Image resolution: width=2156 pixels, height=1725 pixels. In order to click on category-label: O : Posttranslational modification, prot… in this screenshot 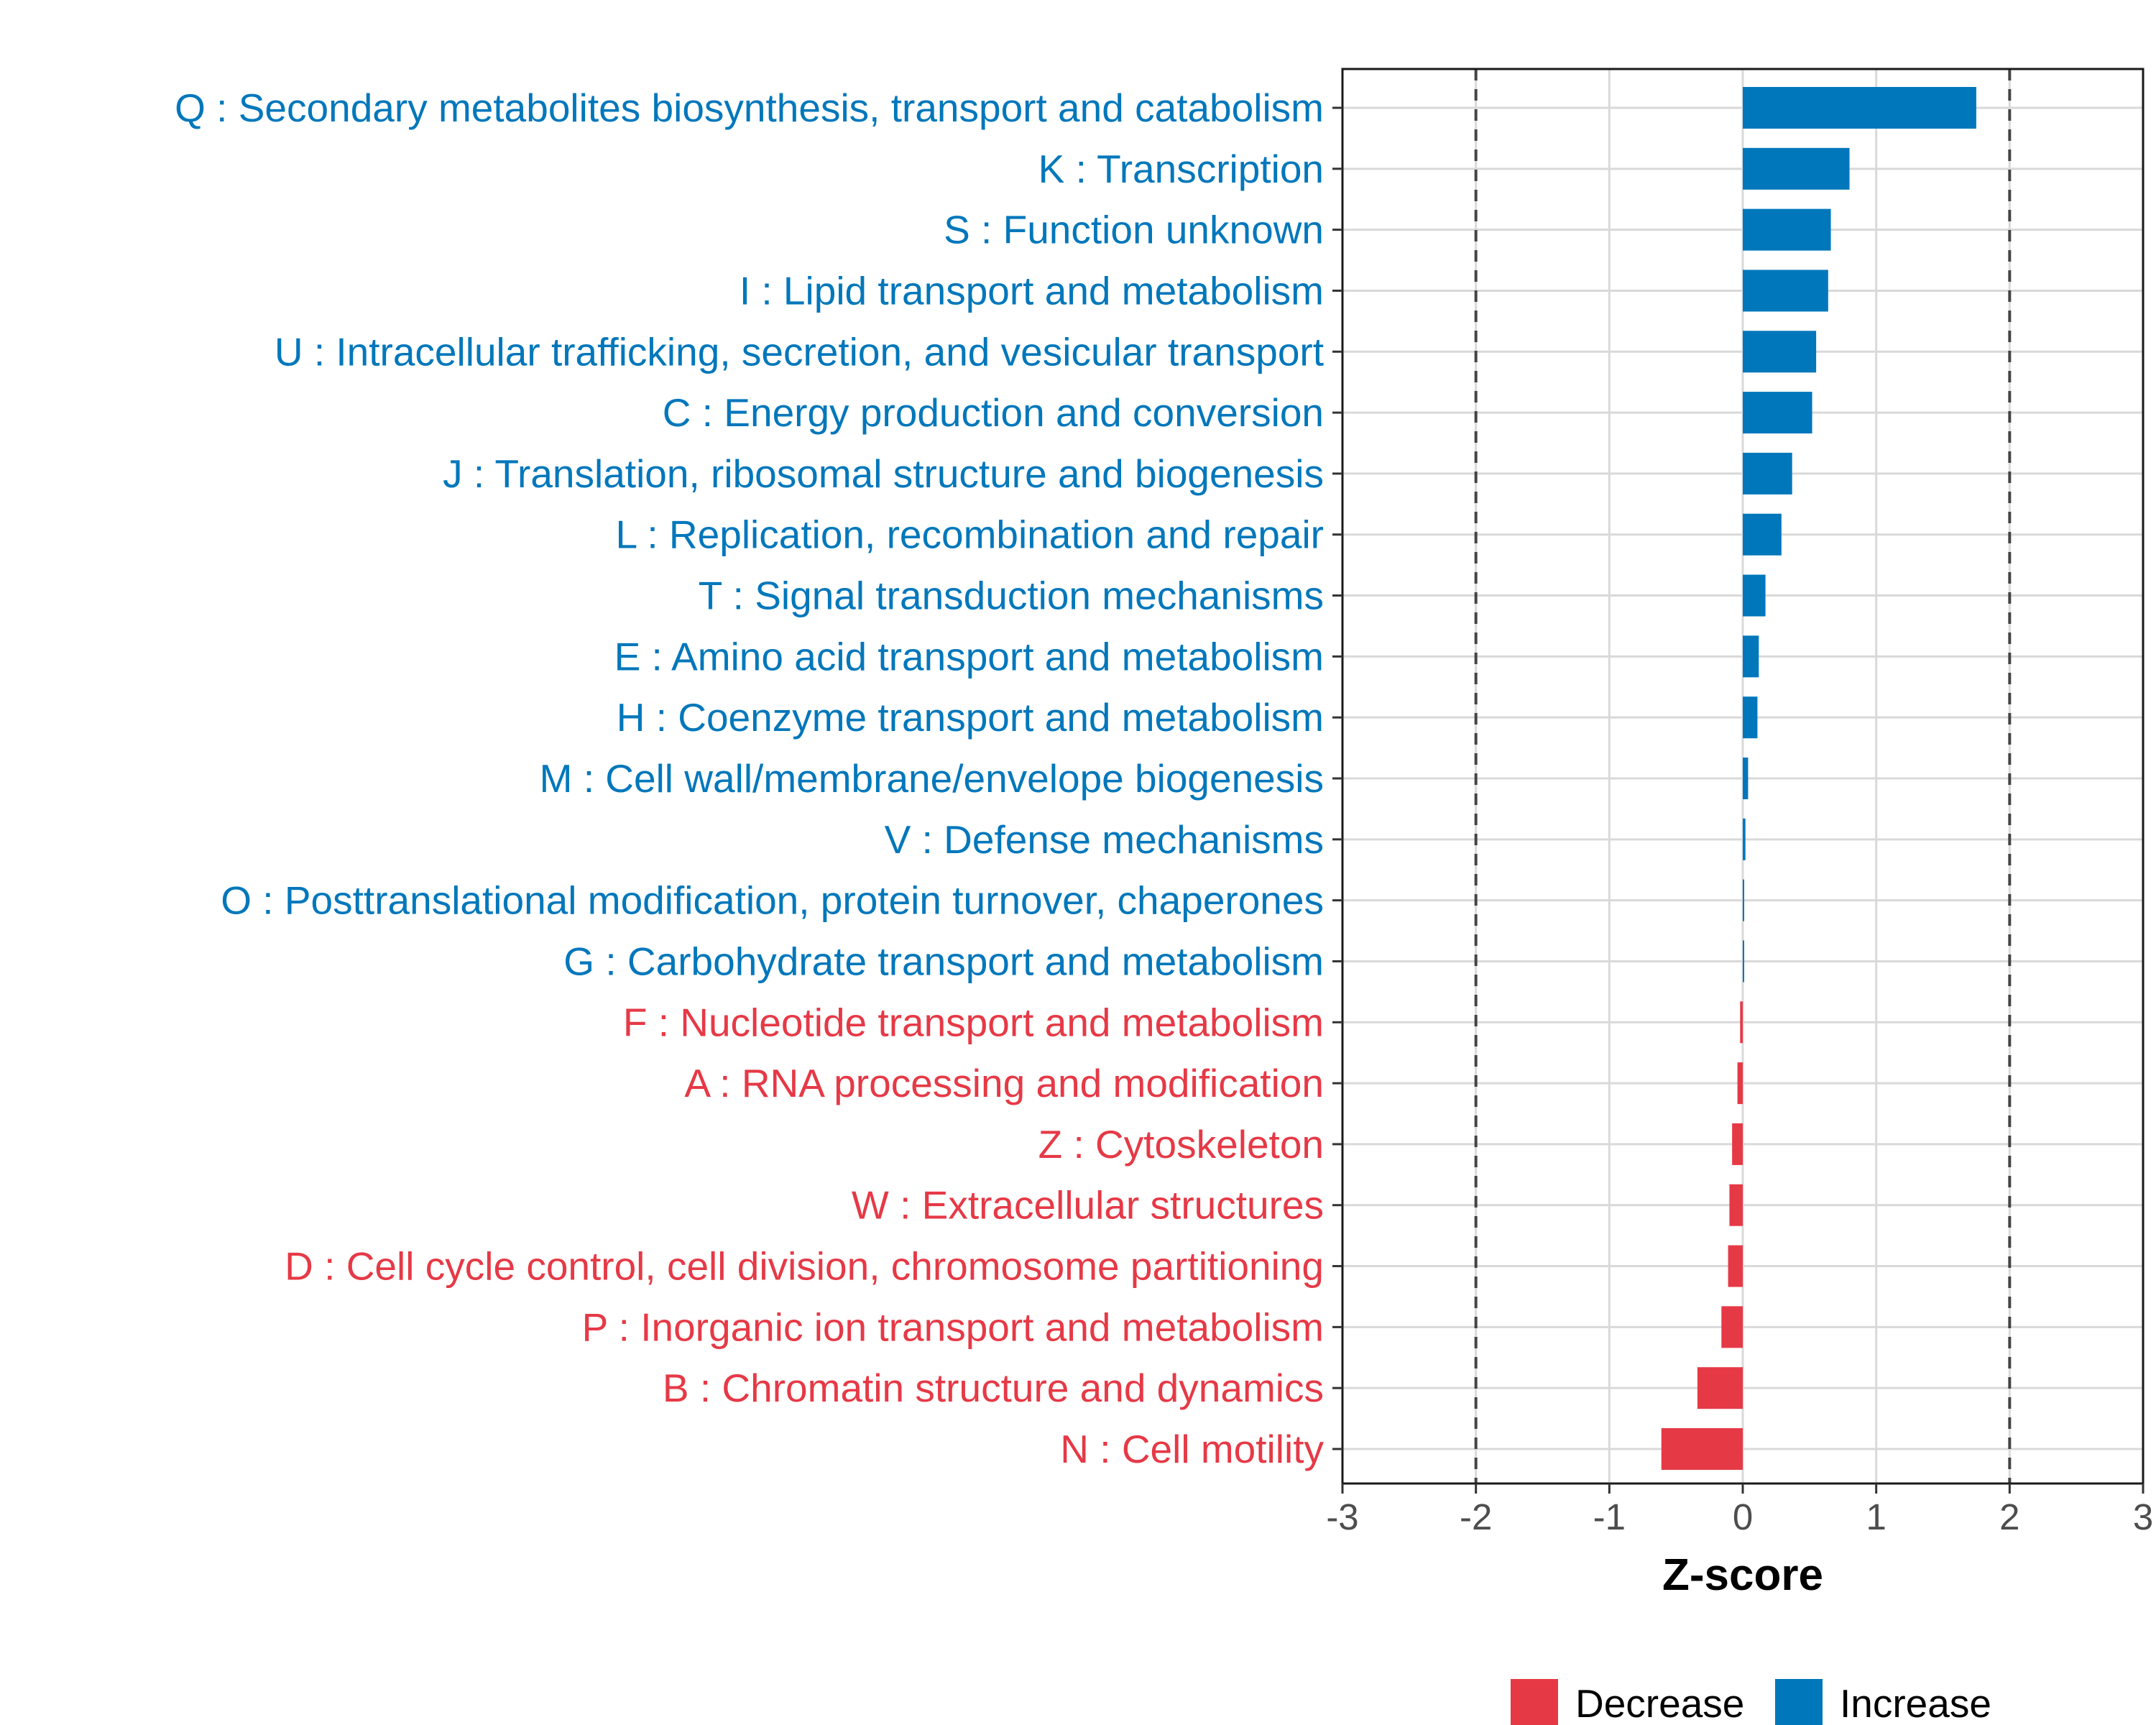, I will do `click(772, 900)`.